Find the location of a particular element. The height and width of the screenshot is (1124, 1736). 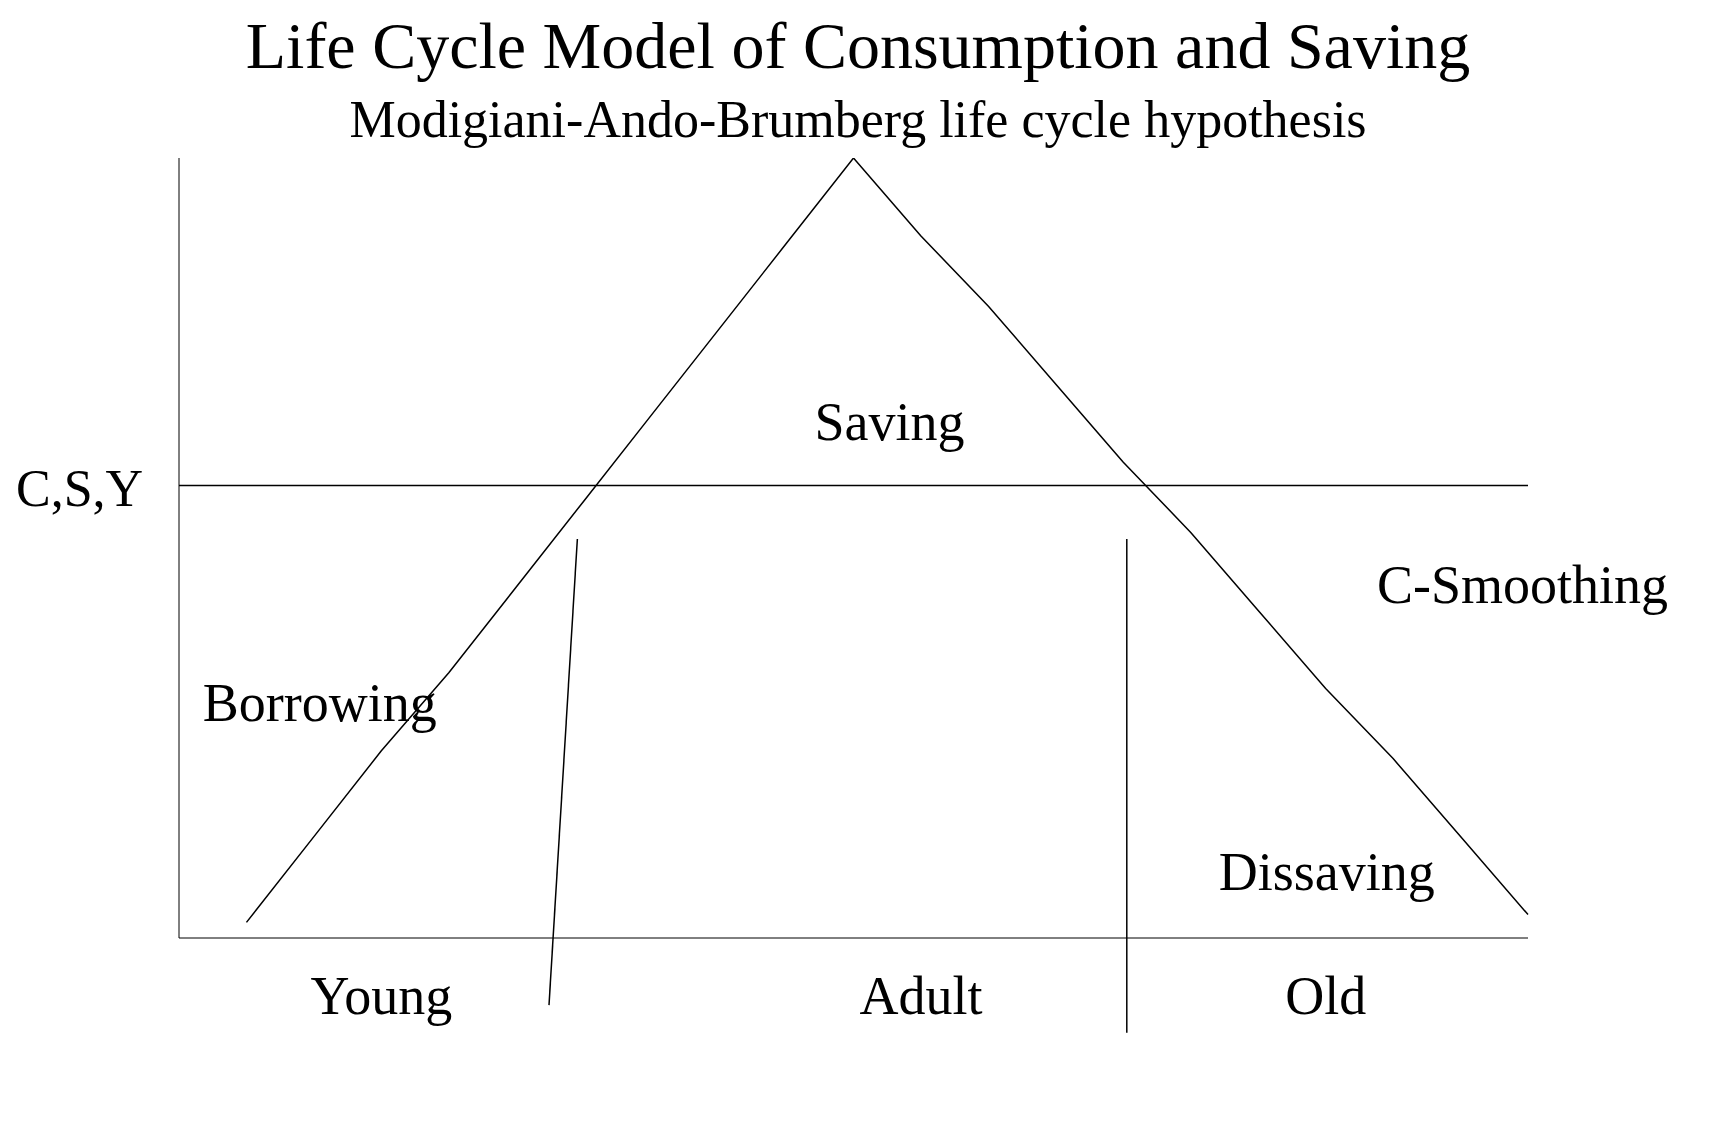

y-axis-title: C,S,Y is located at coordinates (80, 489).